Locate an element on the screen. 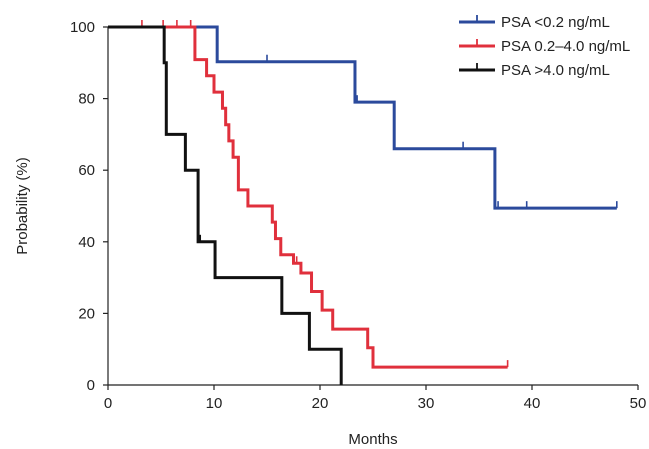 The image size is (649, 449). x-tick-label: 0 is located at coordinates (108, 403).